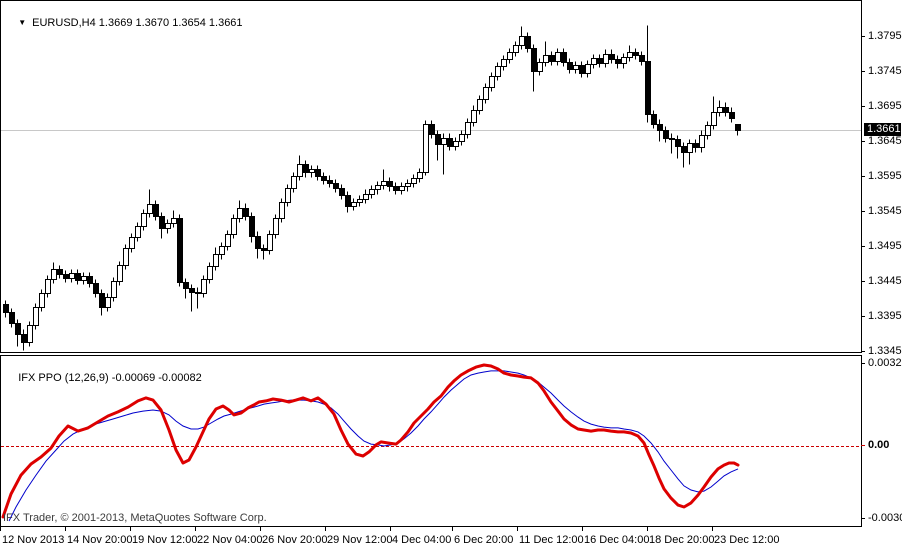 The image size is (902, 547). What do you see at coordinates (885, 210) in the screenshot?
I see `price-axis-label: 1.3545` at bounding box center [885, 210].